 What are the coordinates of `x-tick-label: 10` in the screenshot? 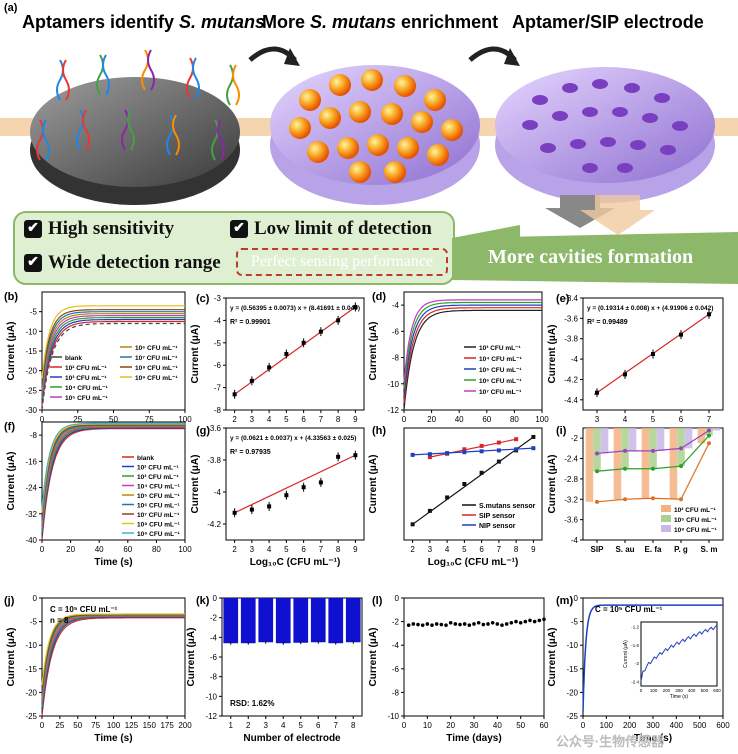 It's located at (427, 725).